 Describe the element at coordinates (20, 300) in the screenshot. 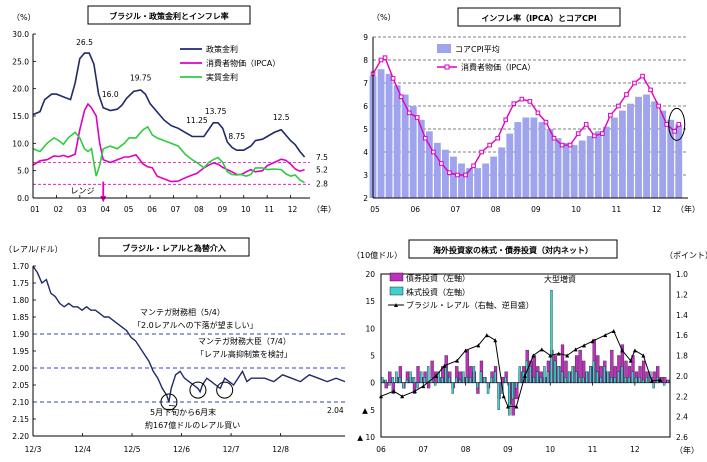

I see `c3-ytick: 1.80` at that location.